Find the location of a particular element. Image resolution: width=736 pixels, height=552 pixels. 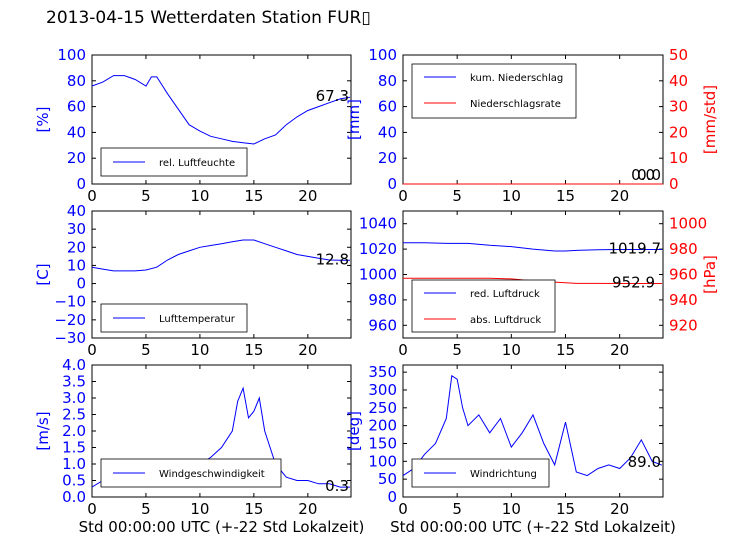

precip-ytick-label-left: 0 is located at coordinates (392, 184).